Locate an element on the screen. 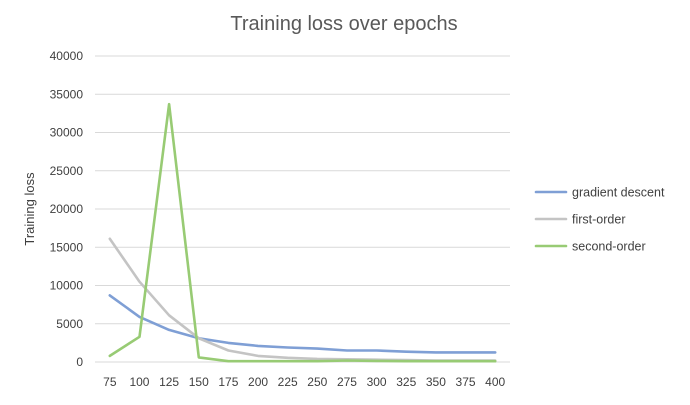  x-tick-label: 100 is located at coordinates (139, 382).